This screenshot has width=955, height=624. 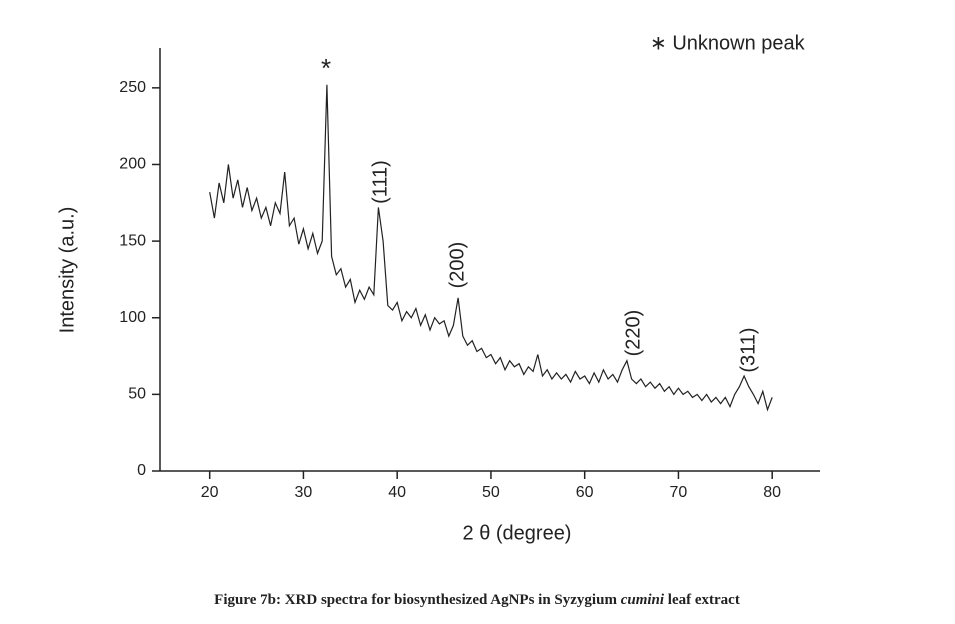 What do you see at coordinates (728, 43) in the screenshot?
I see `legend: ∗ Unknown peak` at bounding box center [728, 43].